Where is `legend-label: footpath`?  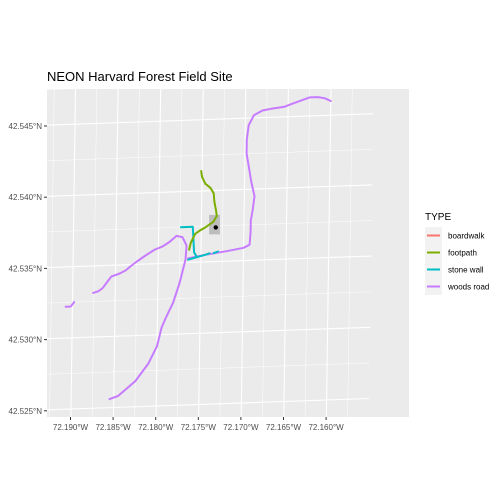
legend-label: footpath is located at coordinates (462, 253).